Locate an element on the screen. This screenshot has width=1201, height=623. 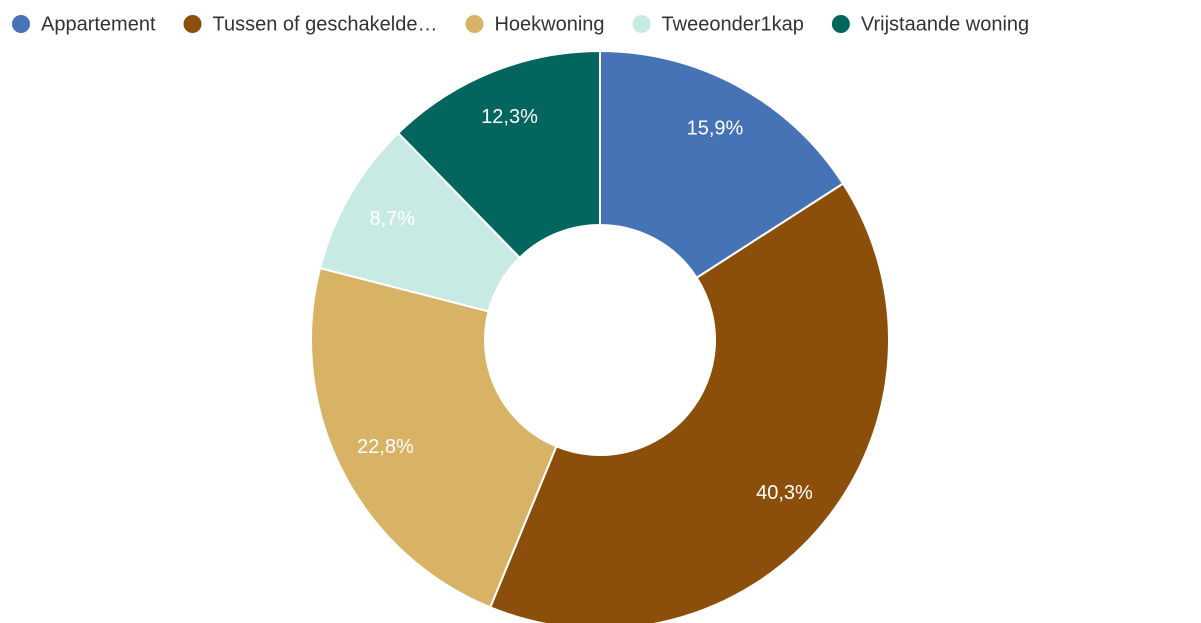
slice-label: 12,3% is located at coordinates (509, 117).